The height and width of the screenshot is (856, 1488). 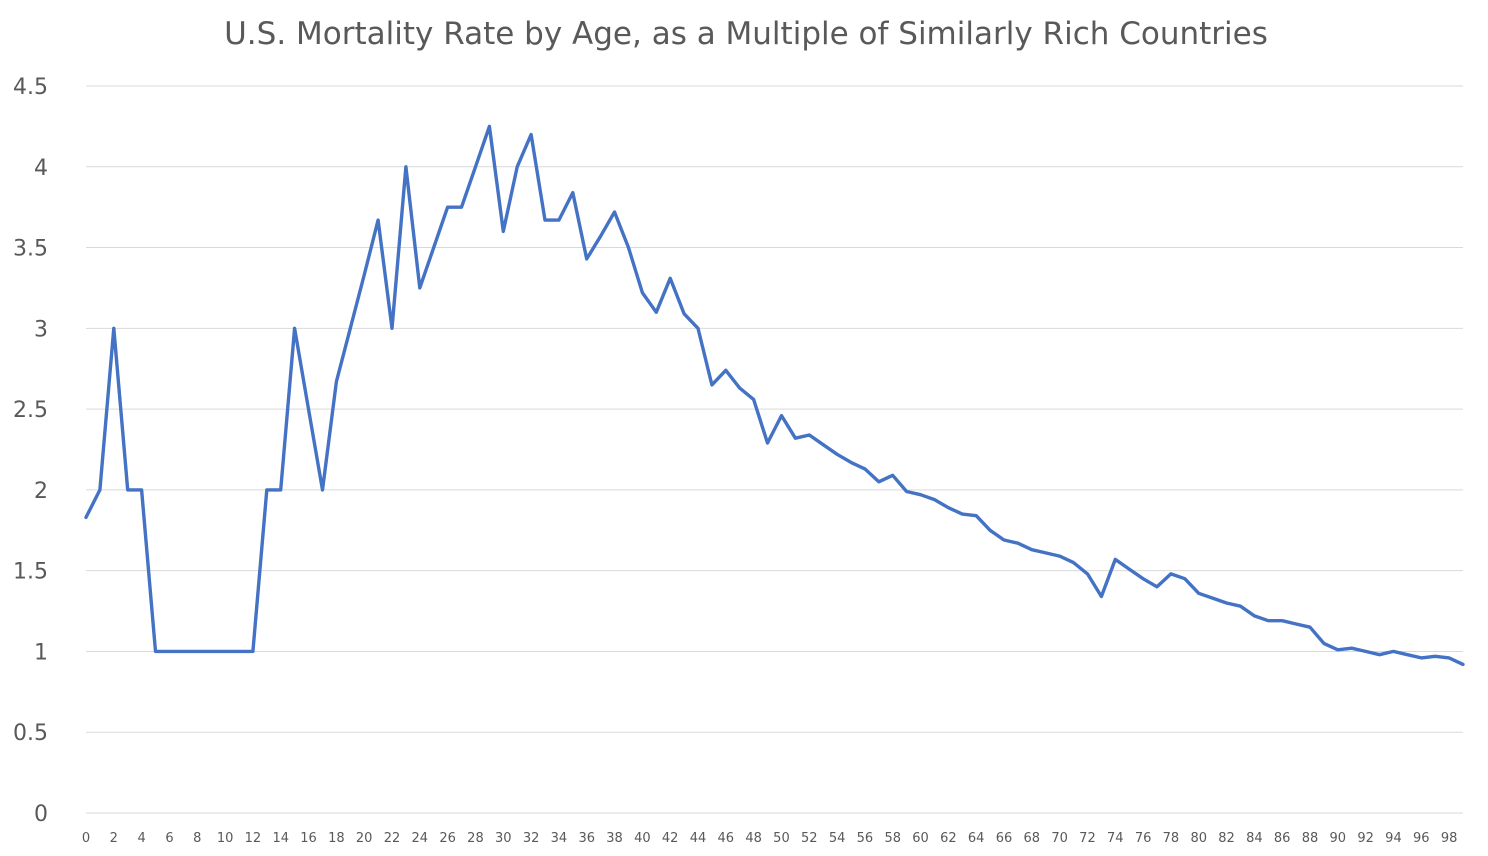 What do you see at coordinates (837, 838) in the screenshot?
I see `x-tick-label: 54` at bounding box center [837, 838].